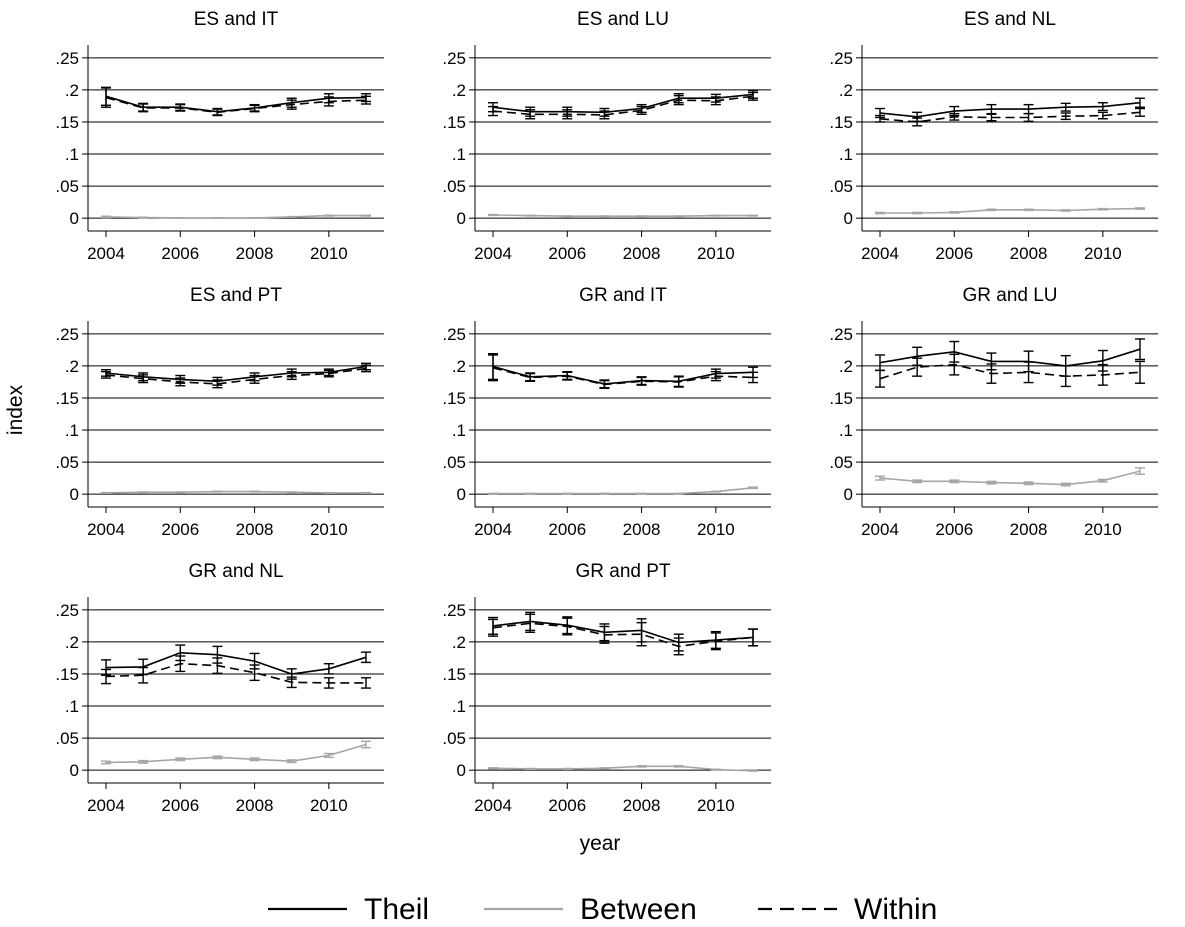  I want to click on legend-item-within: Within, so click(847, 909).